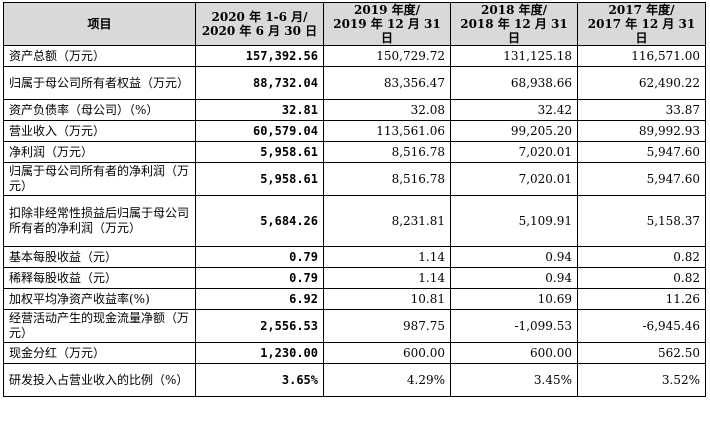 The width and height of the screenshot is (710, 445). What do you see at coordinates (387, 221) in the screenshot?
I see `value-2019: 8,231.81` at bounding box center [387, 221].